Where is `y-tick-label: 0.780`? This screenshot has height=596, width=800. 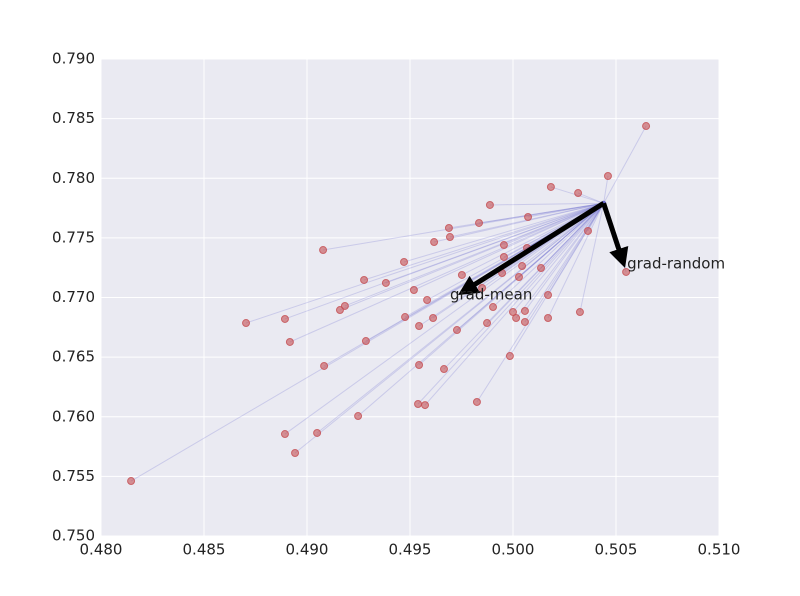
y-tick-label: 0.780 is located at coordinates (73, 178).